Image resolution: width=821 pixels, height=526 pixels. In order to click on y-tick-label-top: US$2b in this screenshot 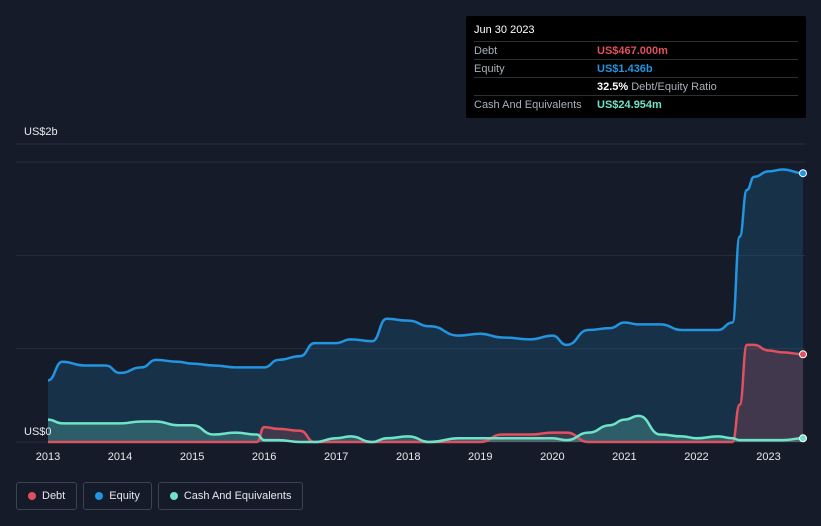, I will do `click(41, 132)`.